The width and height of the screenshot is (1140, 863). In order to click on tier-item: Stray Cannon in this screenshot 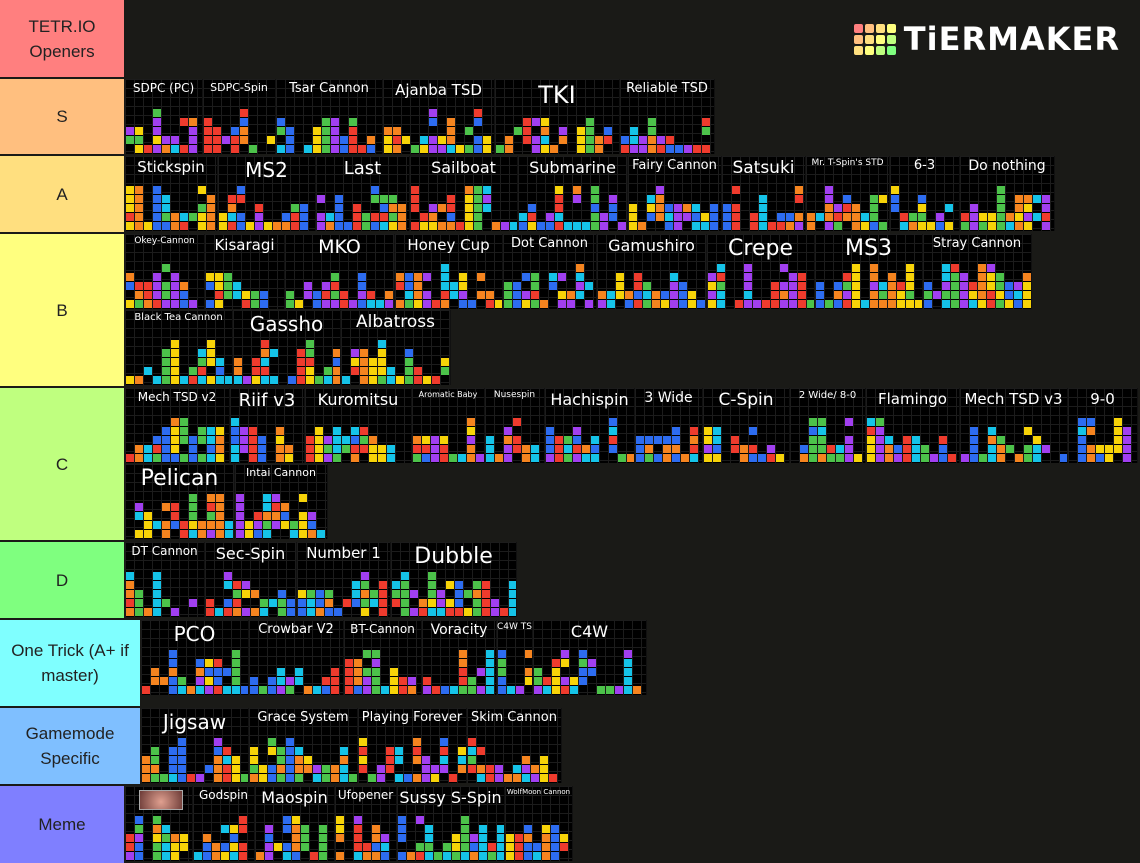, I will do `click(977, 271)`.